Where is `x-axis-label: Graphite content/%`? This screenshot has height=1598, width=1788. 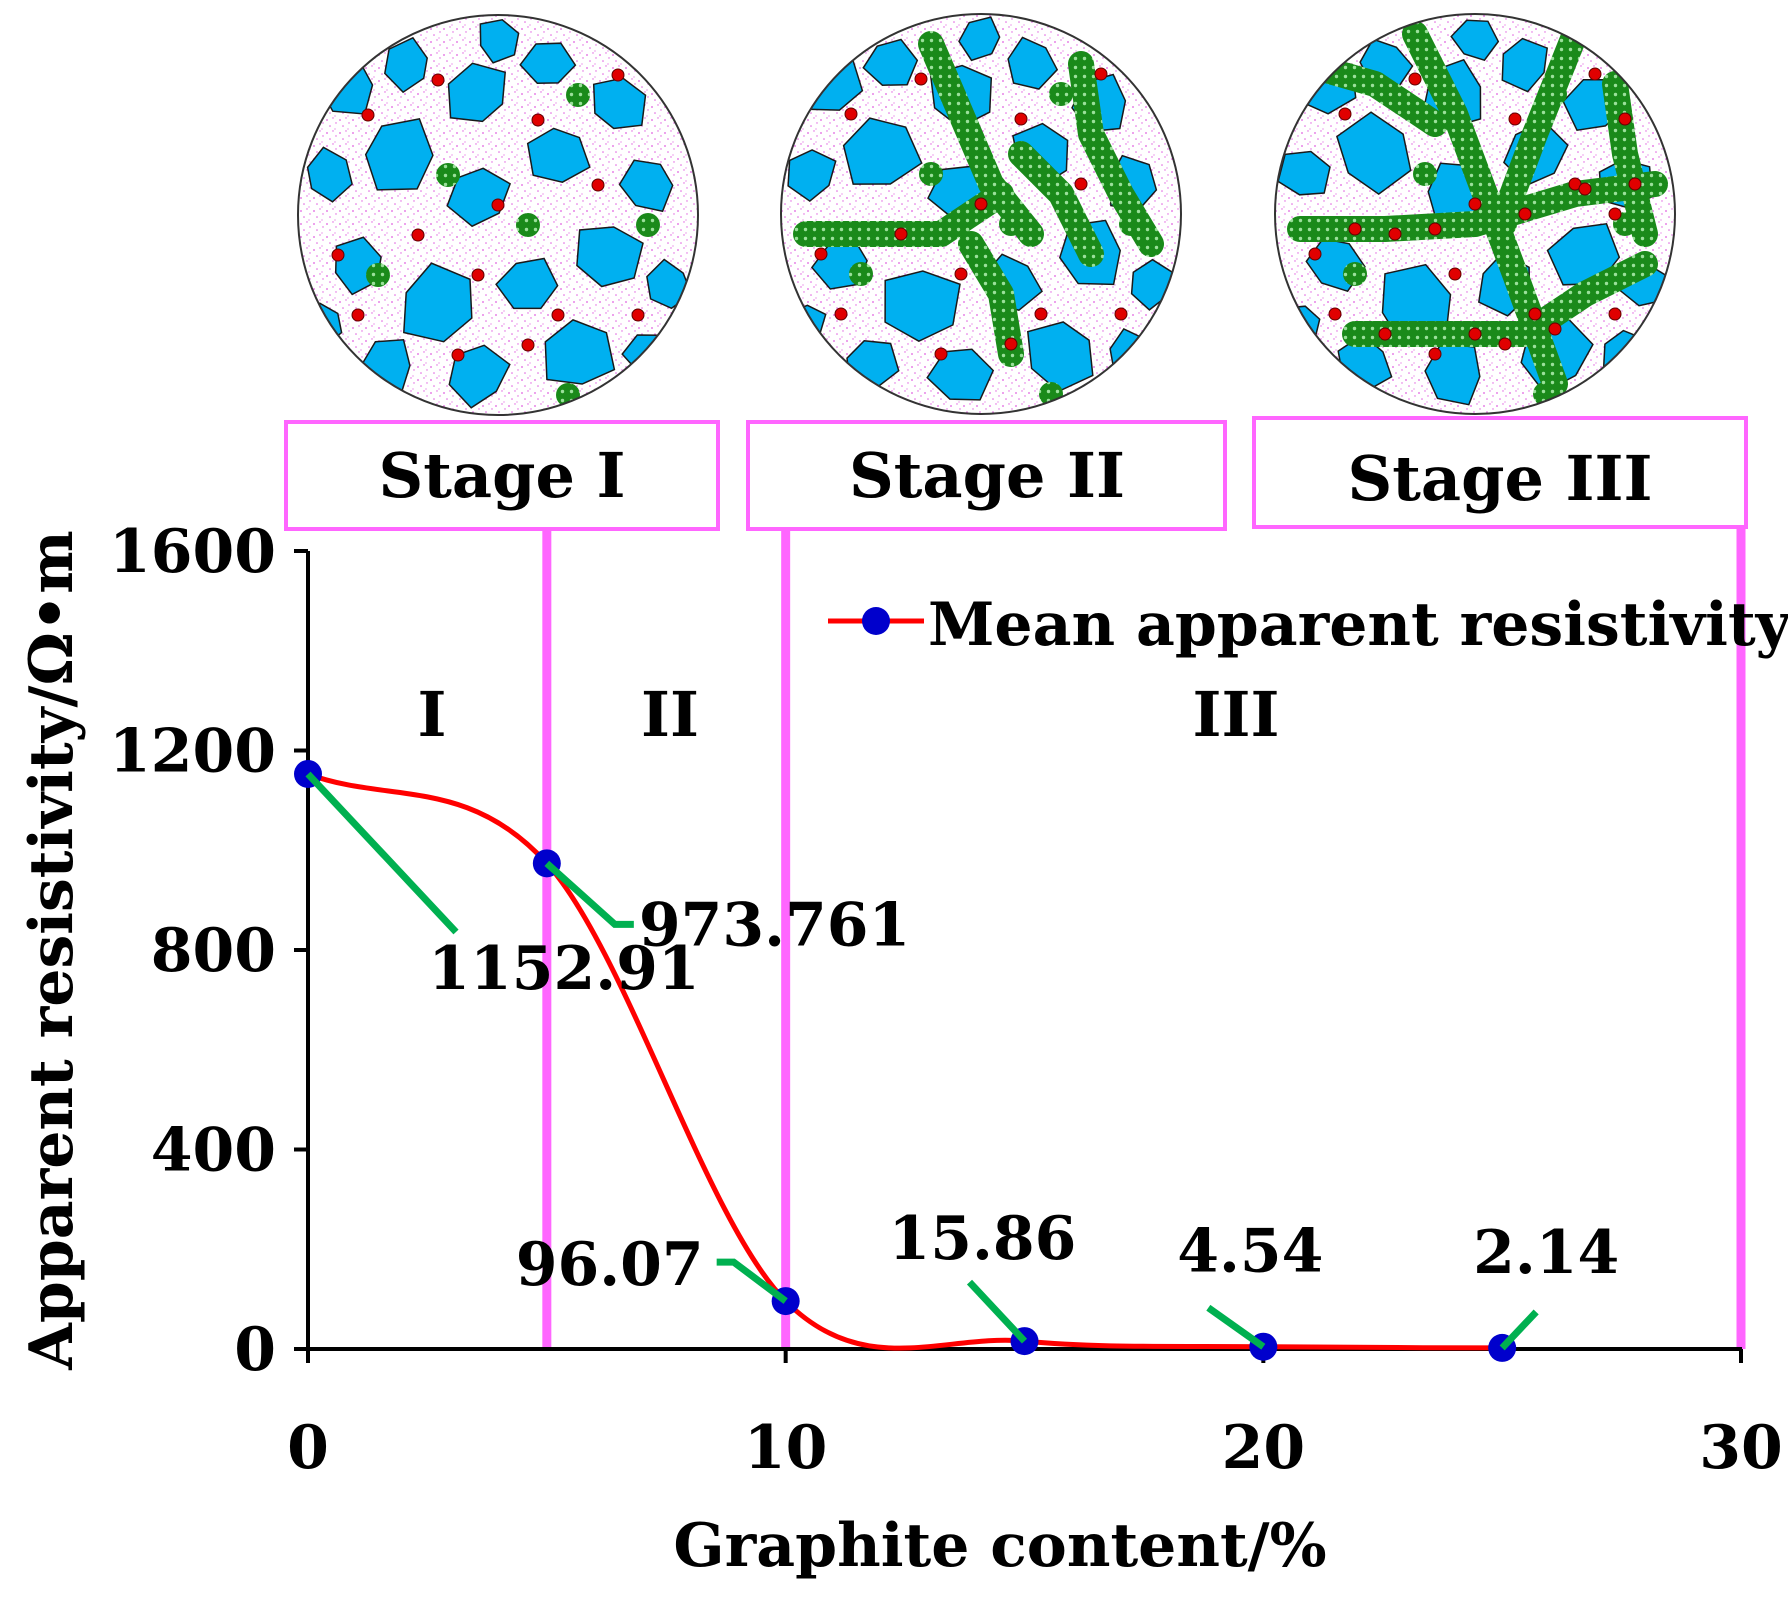
x-axis-label: Graphite content/% is located at coordinates (999, 1546).